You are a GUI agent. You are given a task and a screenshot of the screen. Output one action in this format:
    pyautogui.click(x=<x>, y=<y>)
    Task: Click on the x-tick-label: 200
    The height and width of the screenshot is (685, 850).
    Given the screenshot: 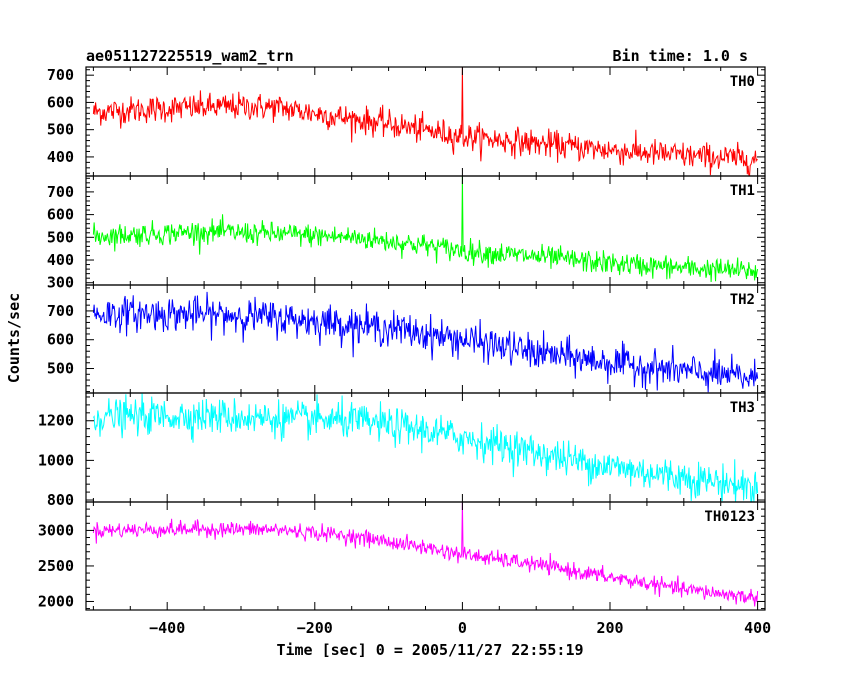 What is the action you would take?
    pyautogui.click(x=609, y=628)
    